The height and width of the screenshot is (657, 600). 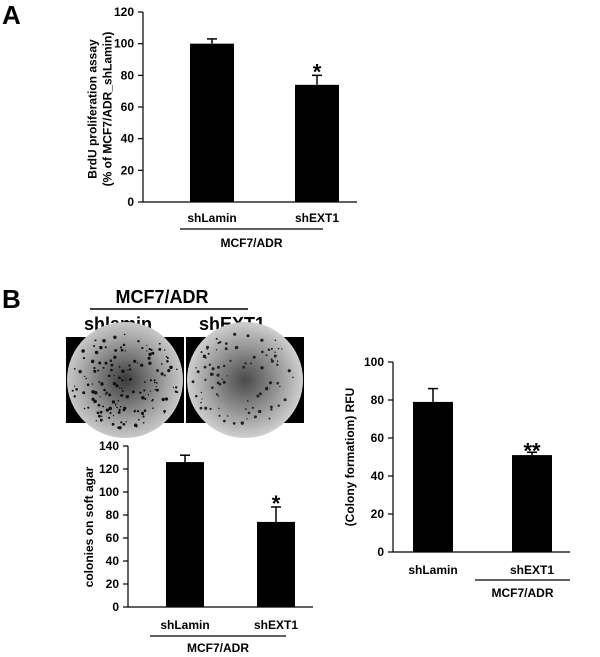 What do you see at coordinates (115, 607) in the screenshot?
I see `y-tick-label: 0` at bounding box center [115, 607].